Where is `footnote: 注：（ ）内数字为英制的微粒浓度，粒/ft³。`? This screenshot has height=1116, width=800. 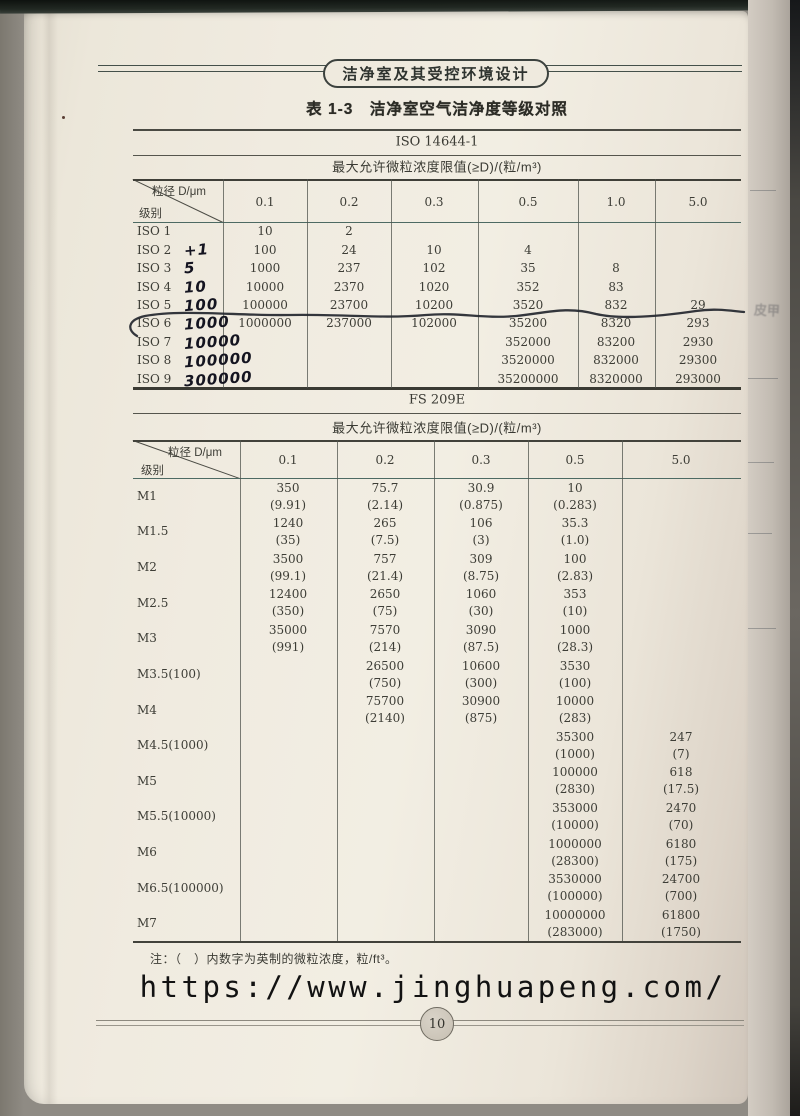 footnote: 注：（ ）内数字为英制的微粒浓度，粒/ft³。 is located at coordinates (274, 959).